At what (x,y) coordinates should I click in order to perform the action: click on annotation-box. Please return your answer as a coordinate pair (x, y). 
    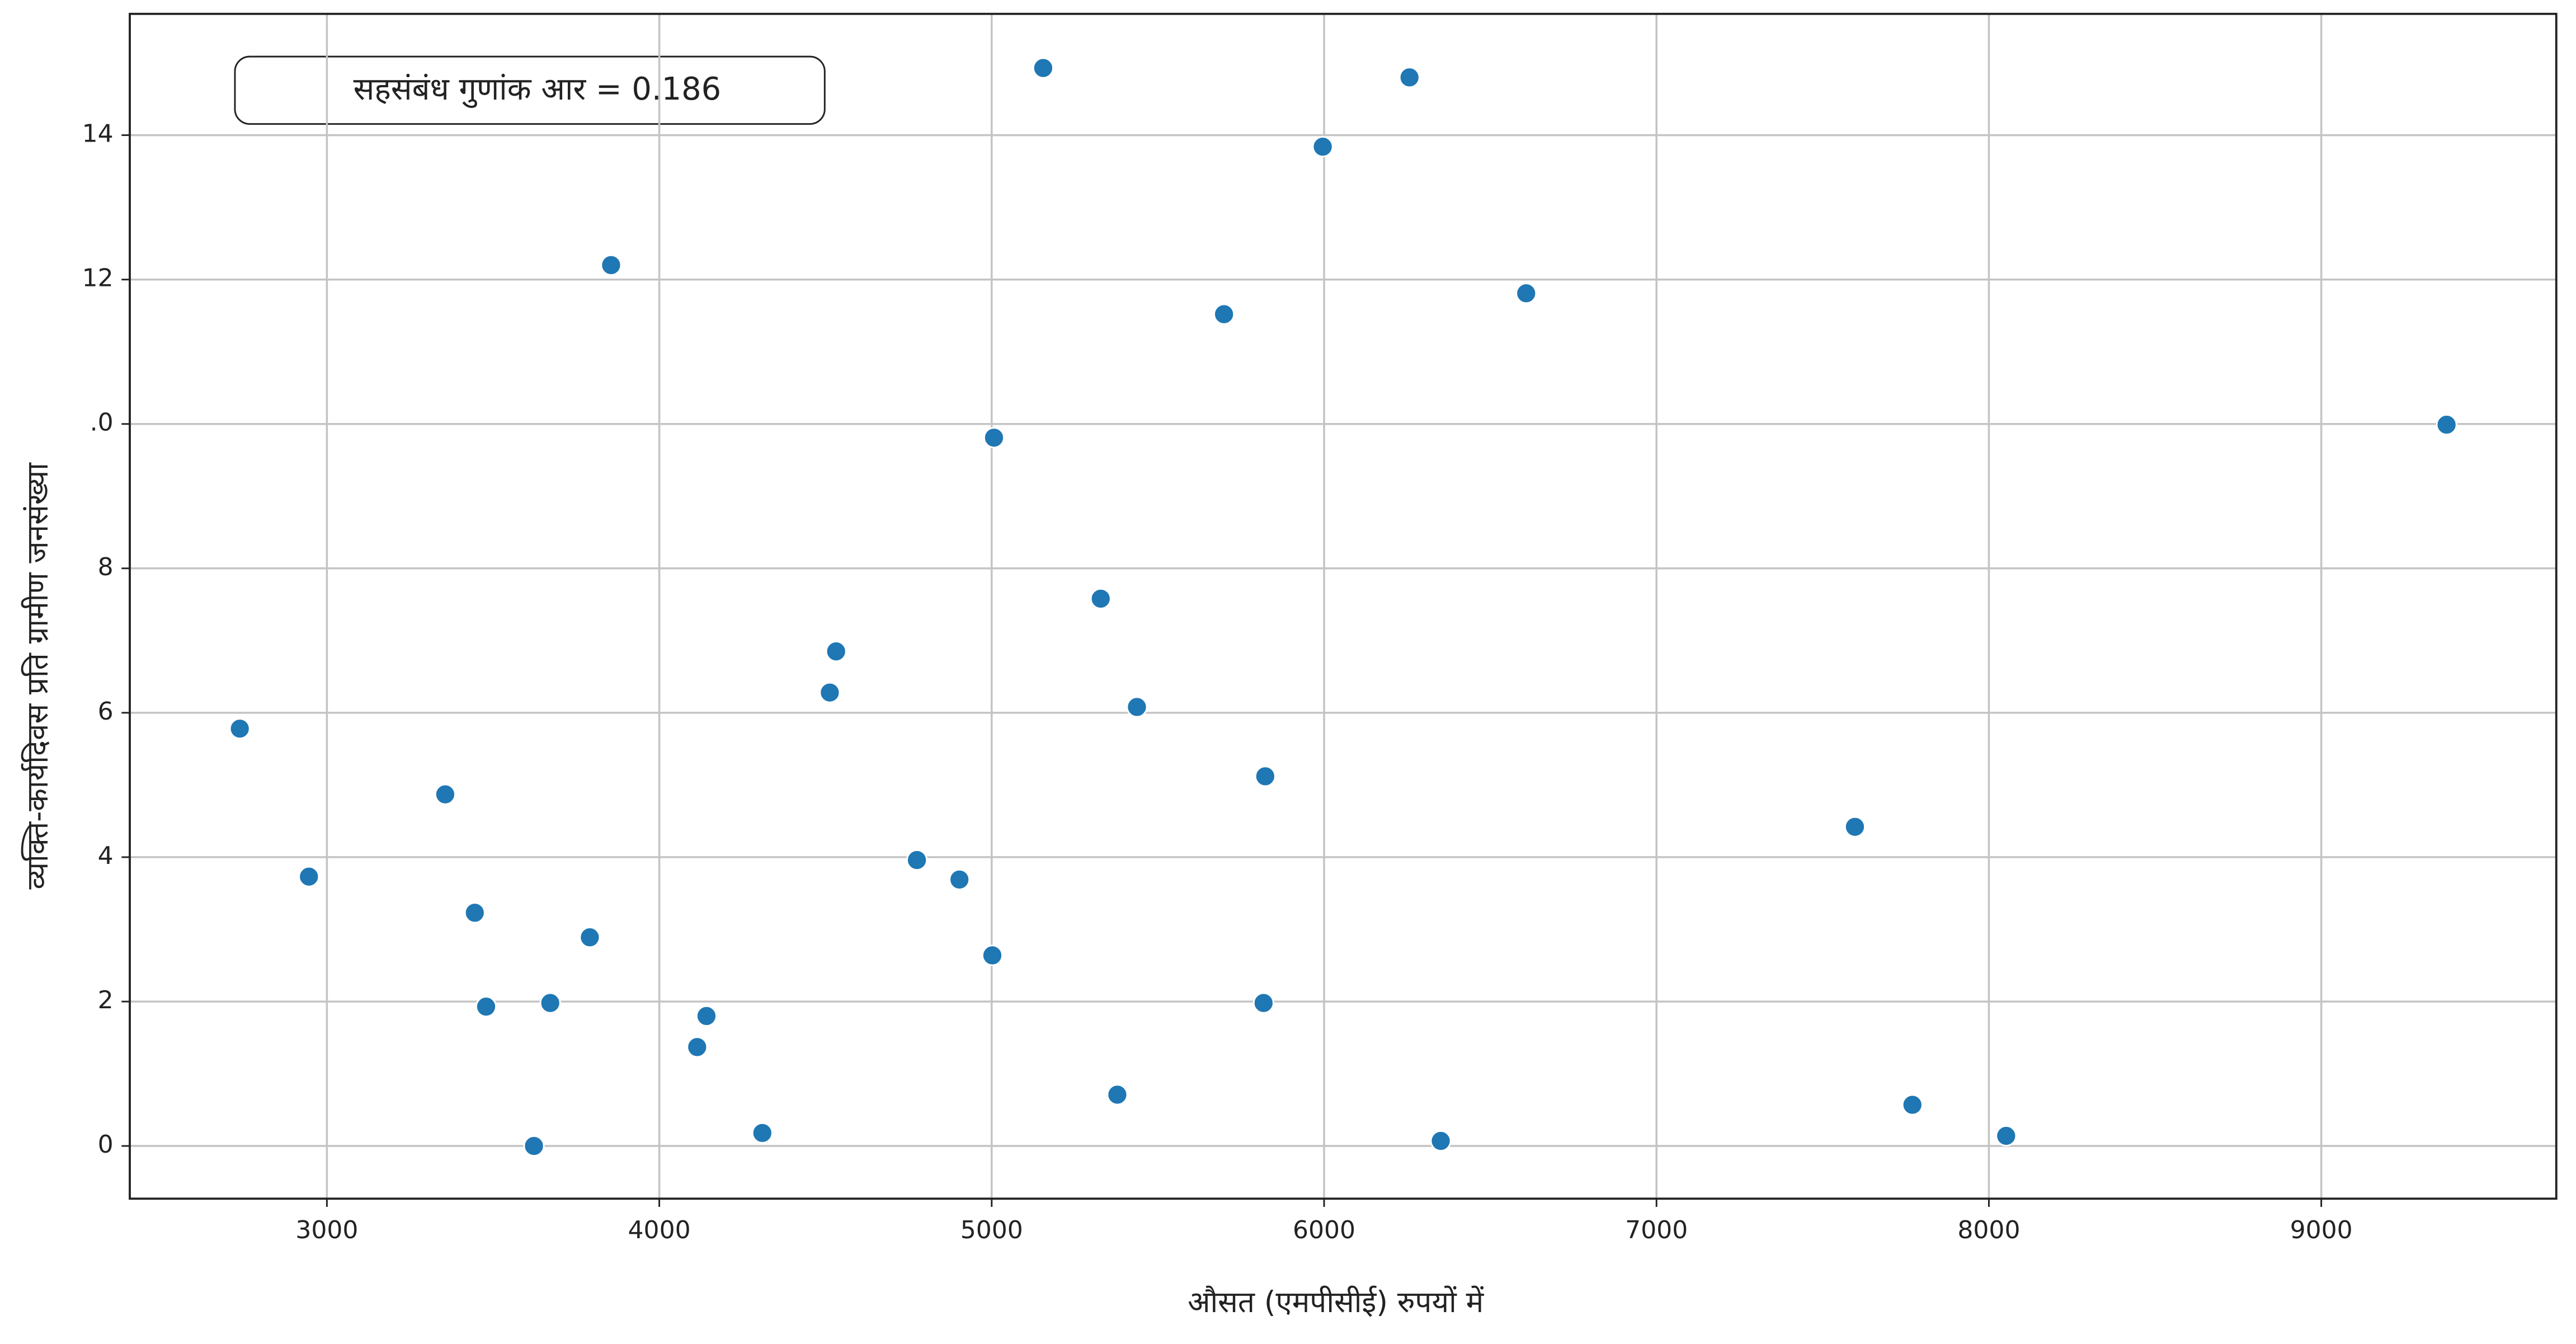
    Looking at the image, I should click on (530, 90).